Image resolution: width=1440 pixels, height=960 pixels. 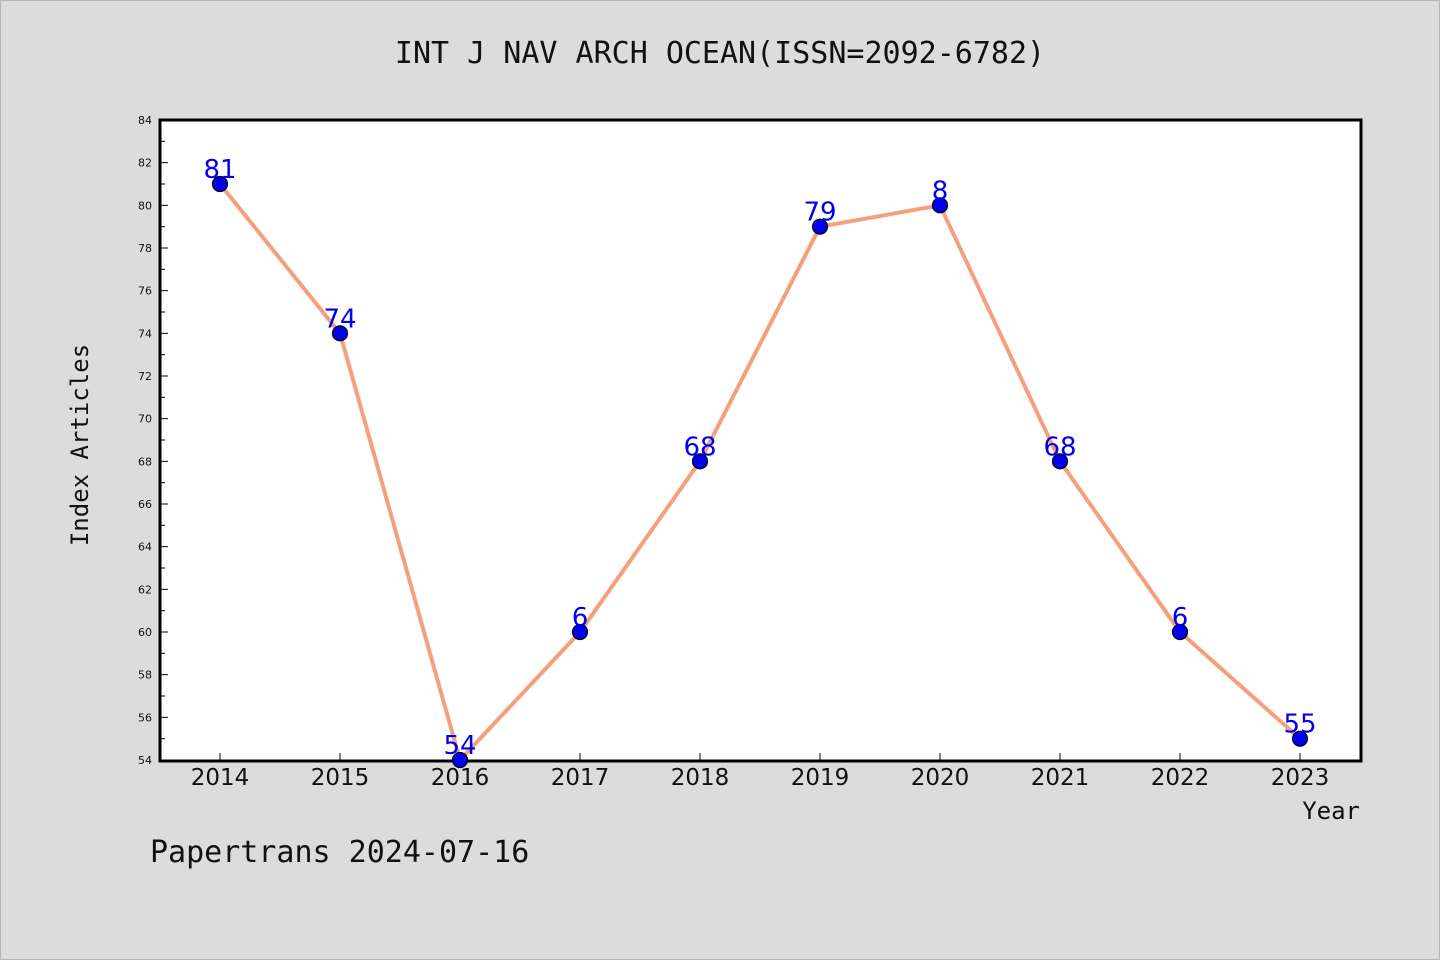 What do you see at coordinates (760, 772) in the screenshot?
I see `x-axis: 2014 2015 2016 2017 2018 2019 2020 2021 2022 2023` at bounding box center [760, 772].